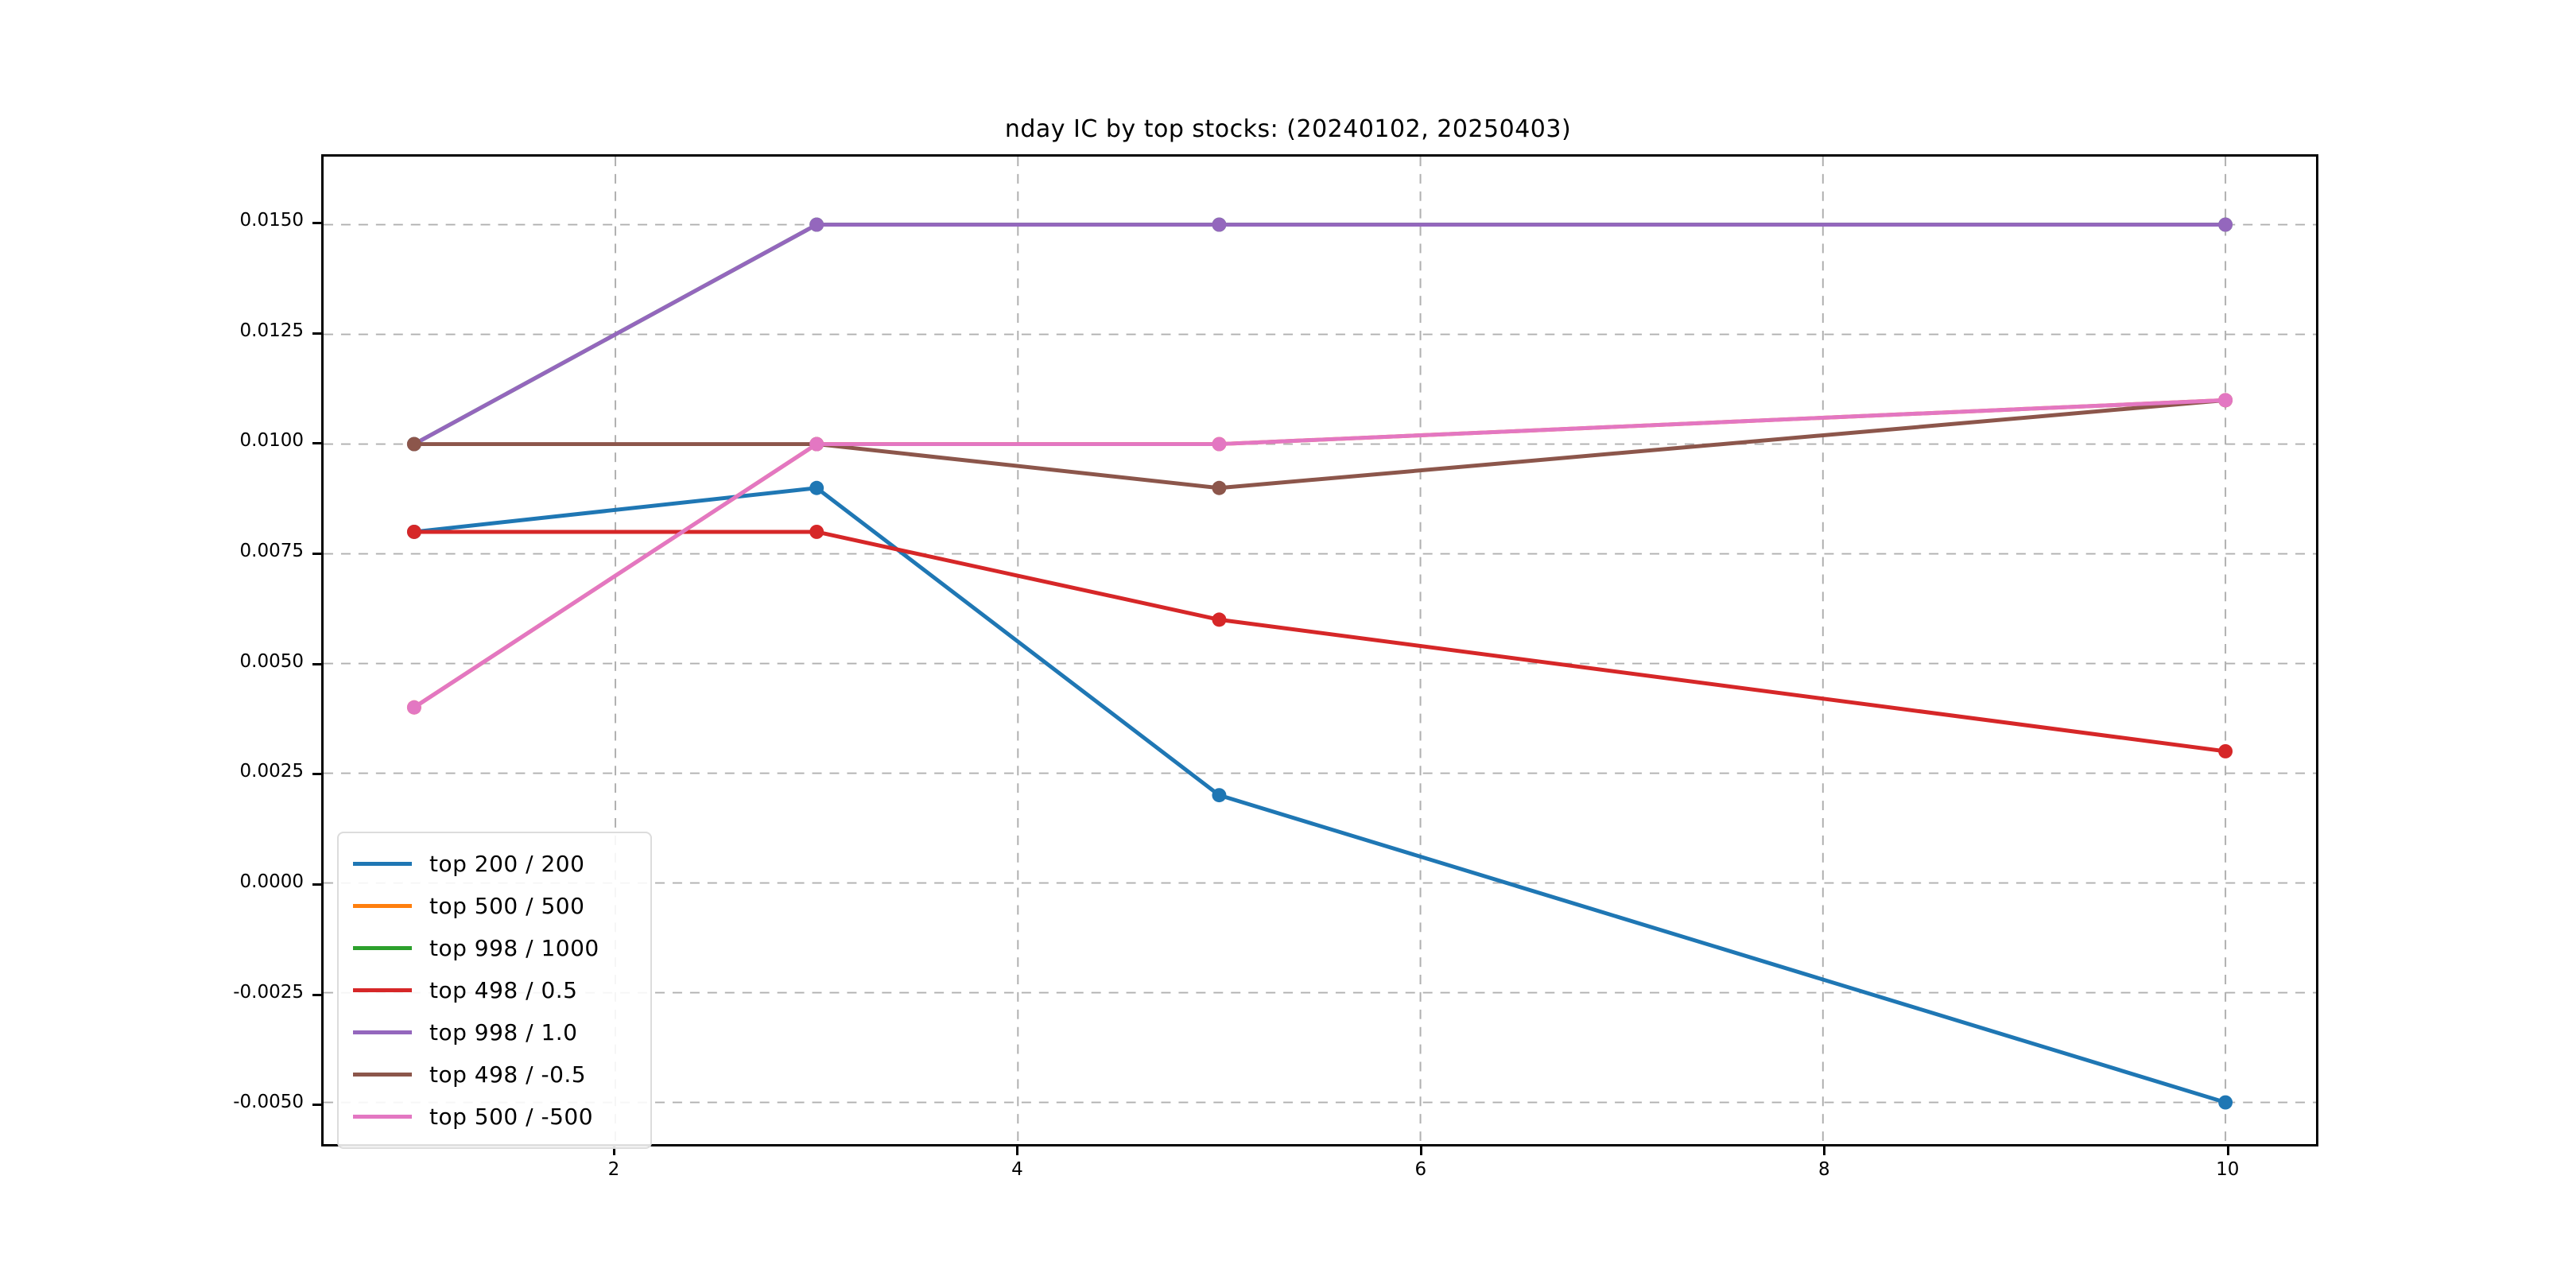 Image resolution: width=2576 pixels, height=1288 pixels. What do you see at coordinates (269, 1102) in the screenshot?
I see `y-axis-tick-label: -0.0050` at bounding box center [269, 1102].